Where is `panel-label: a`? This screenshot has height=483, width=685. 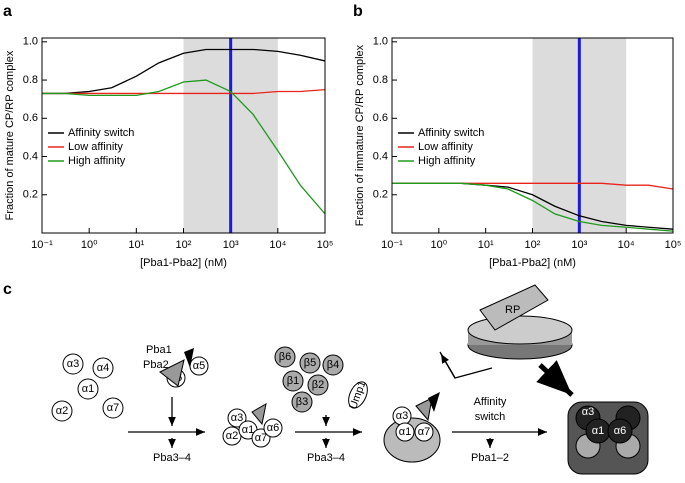 panel-label: a is located at coordinates (7, 11).